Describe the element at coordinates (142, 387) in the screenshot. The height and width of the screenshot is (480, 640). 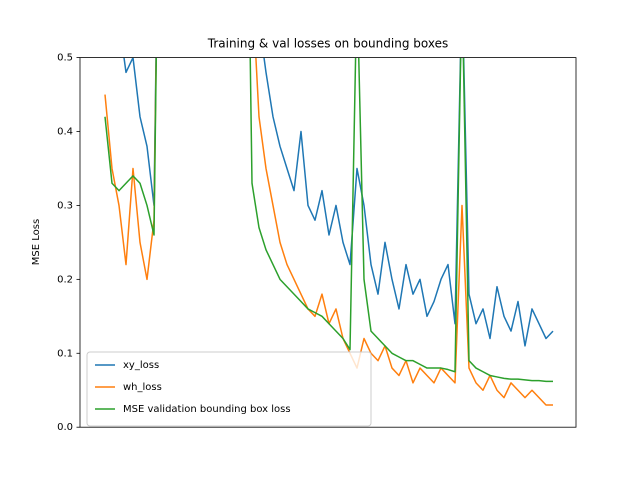
I see `legend-label: wh_loss` at that location.